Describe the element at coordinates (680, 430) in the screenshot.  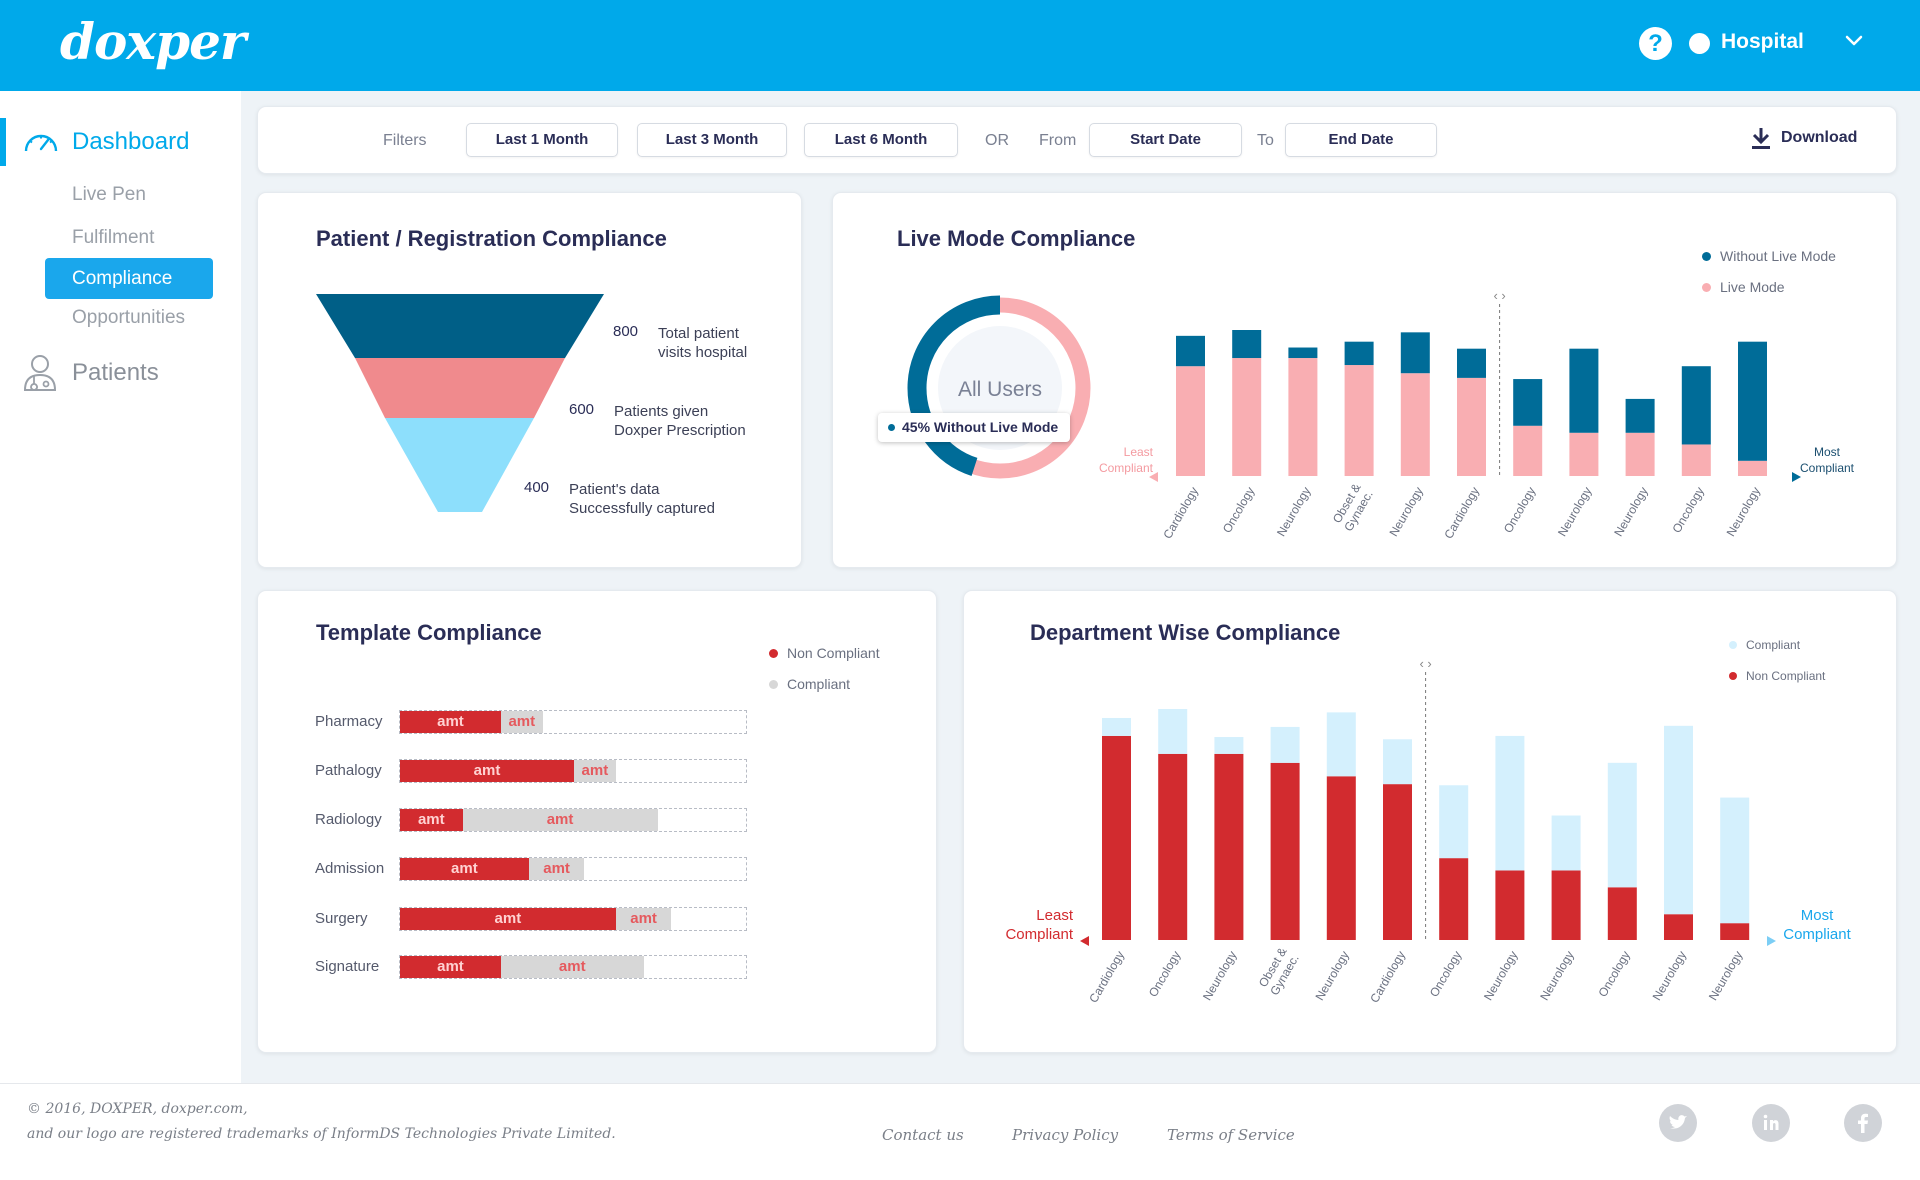
I see `funnel-label-2-line2: Doxper Prescription` at that location.